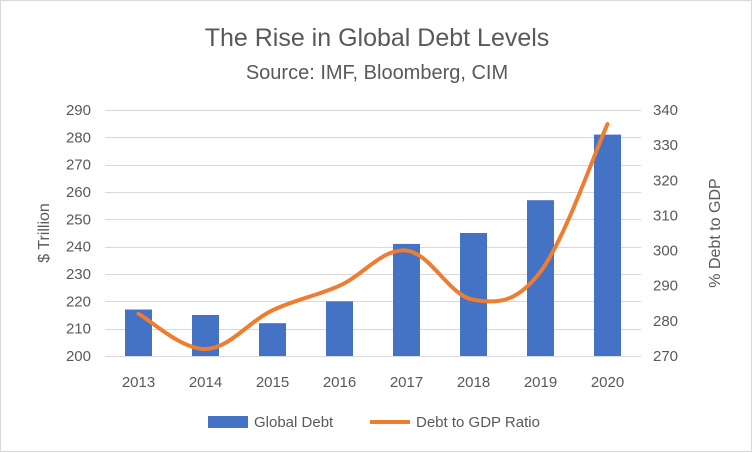  I want to click on y2-tick-label: 290, so click(665, 286).